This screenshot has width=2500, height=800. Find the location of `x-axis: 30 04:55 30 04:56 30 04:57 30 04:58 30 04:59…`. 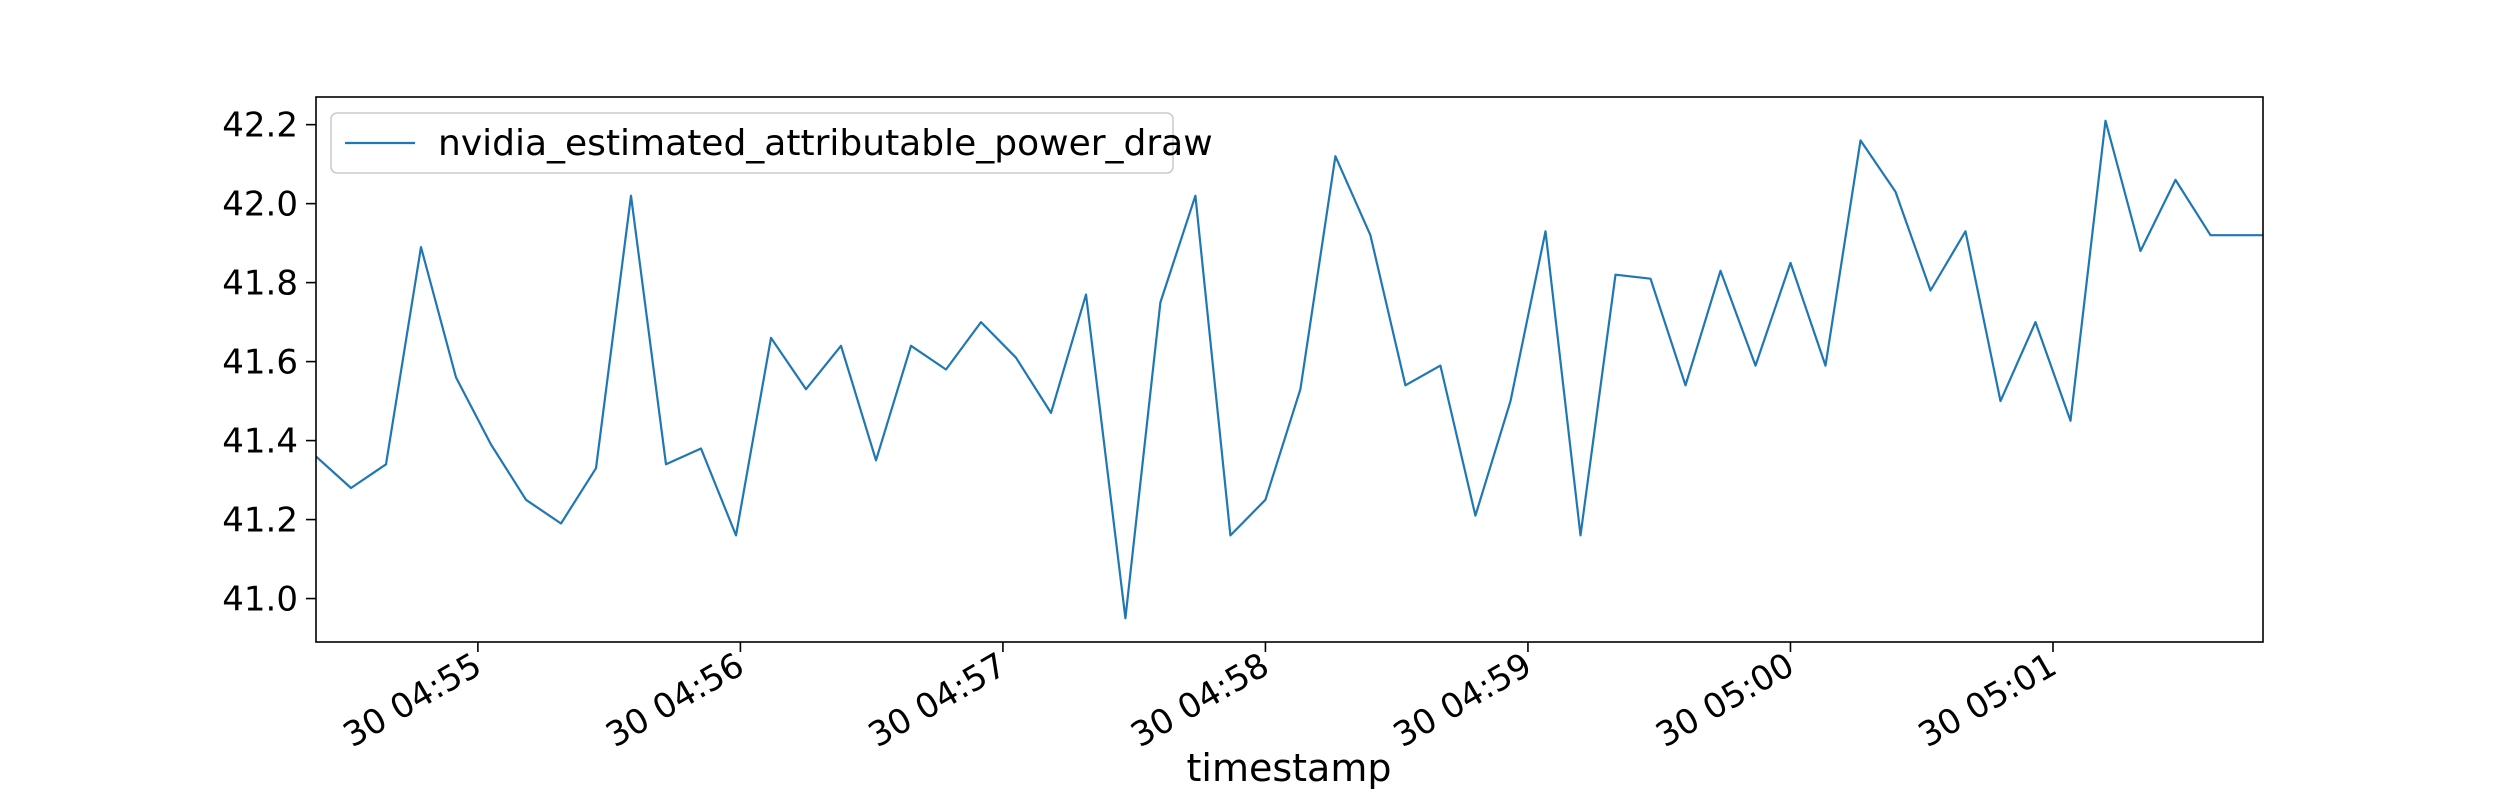

x-axis: 30 04:55 30 04:56 30 04:57 30 04:58 30 04:59… is located at coordinates (1200, 699).